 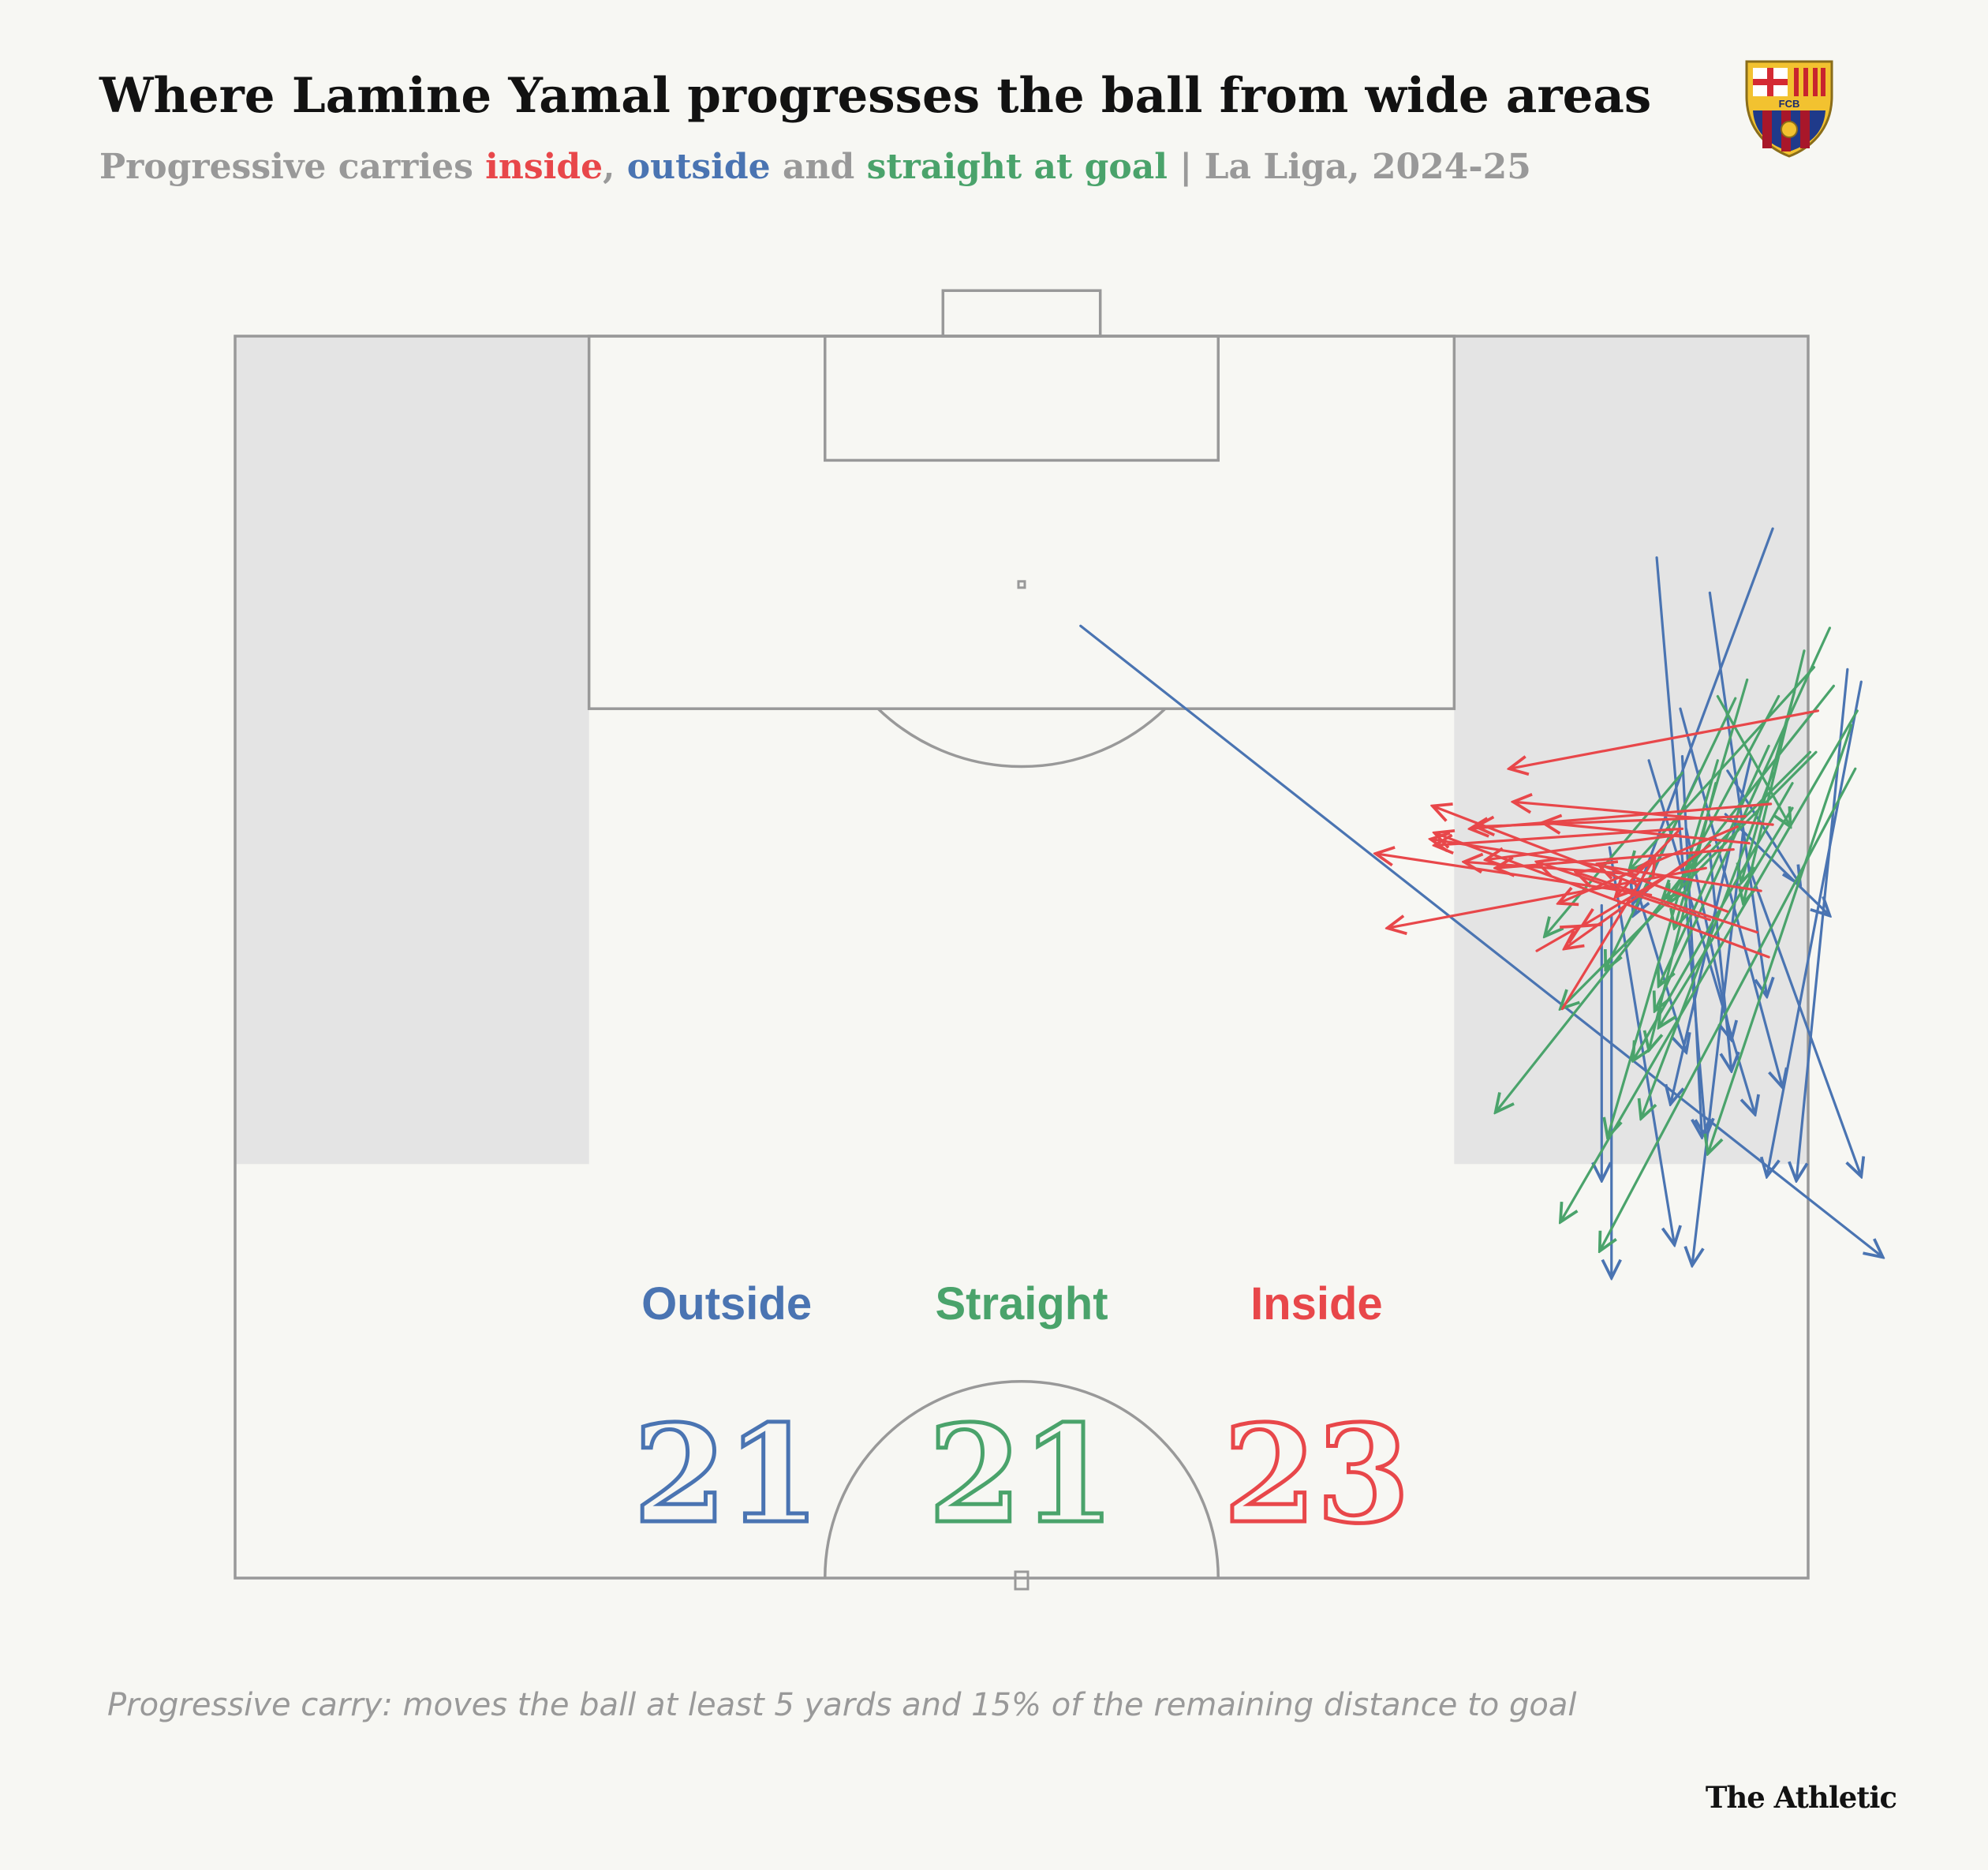 What do you see at coordinates (1790, 104) in the screenshot?
I see `svg-text: FCB` at bounding box center [1790, 104].